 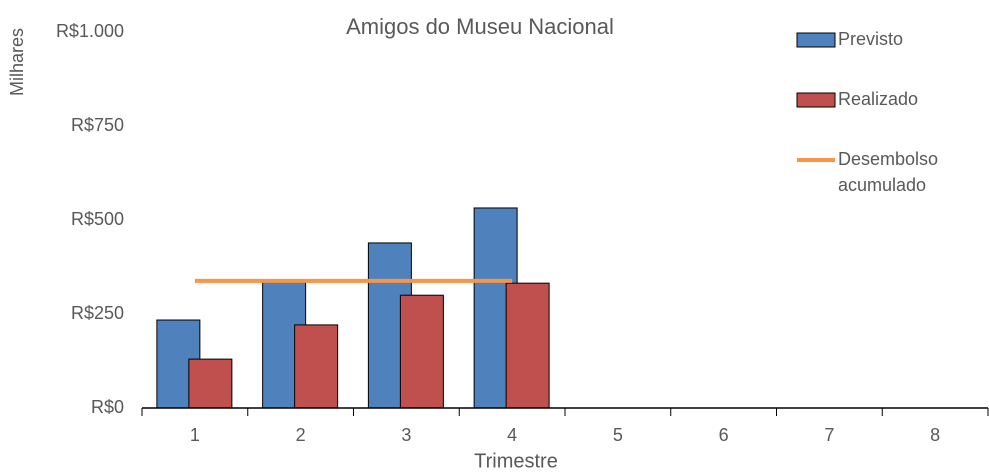 I want to click on x-tick-label: 7, so click(x=829, y=435).